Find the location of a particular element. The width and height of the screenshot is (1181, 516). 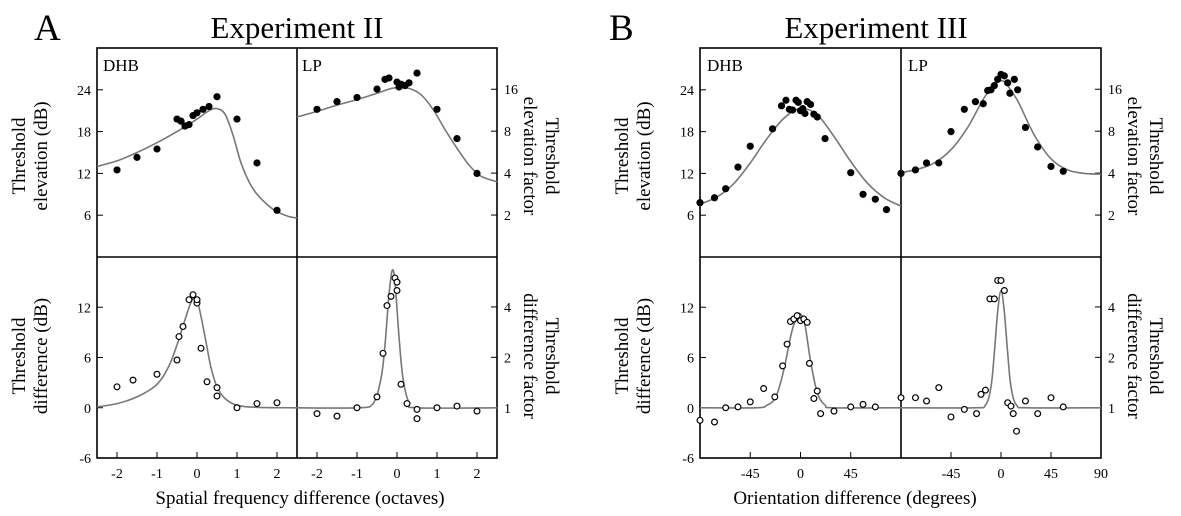

y-axis-title-b-top: Threshold elevation (dB) is located at coordinates (633, 155).